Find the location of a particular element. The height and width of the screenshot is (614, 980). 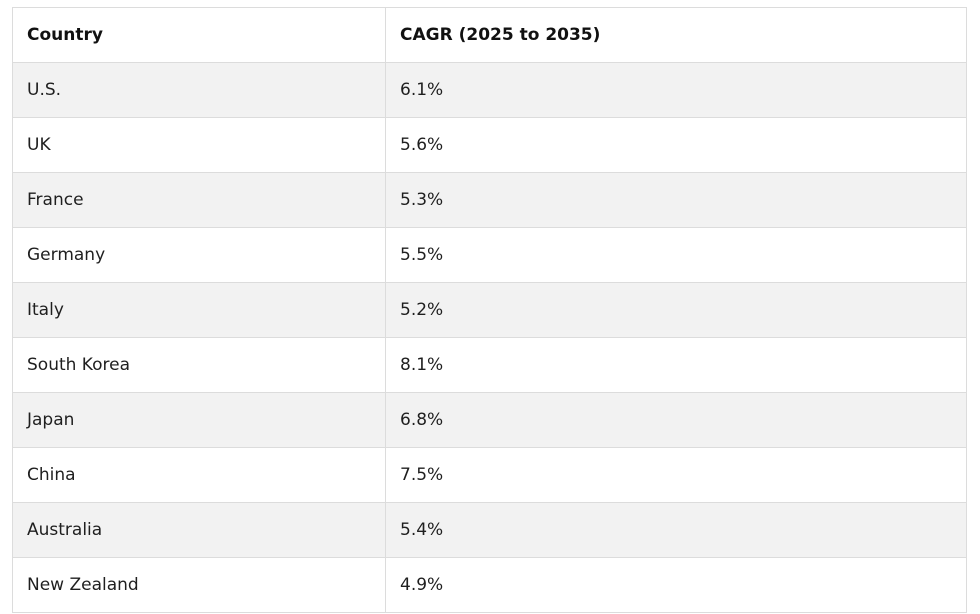

table-row: South Korea 8.1% is located at coordinates (489, 365).